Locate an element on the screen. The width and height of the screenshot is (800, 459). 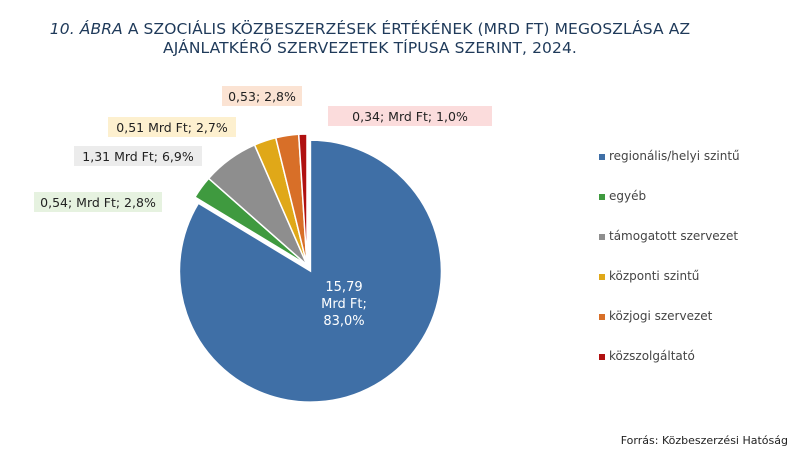
data-label-kozponti-szintu: 0,51 Mrd Ft; 2,7% is located at coordinates (172, 127).